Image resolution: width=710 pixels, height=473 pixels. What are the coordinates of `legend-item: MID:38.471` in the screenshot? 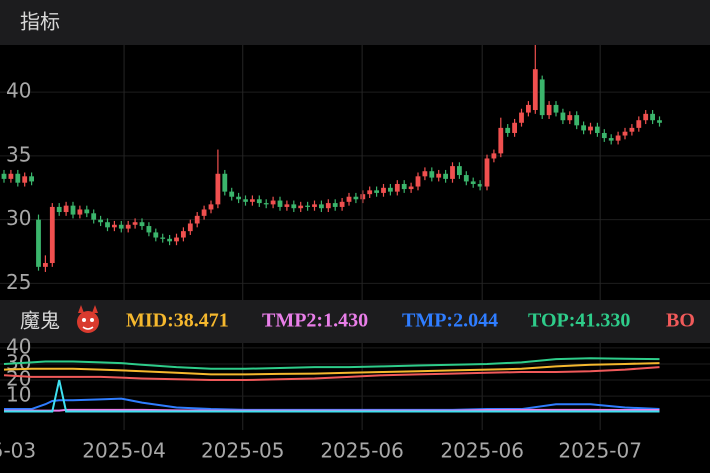 It's located at (177, 321).